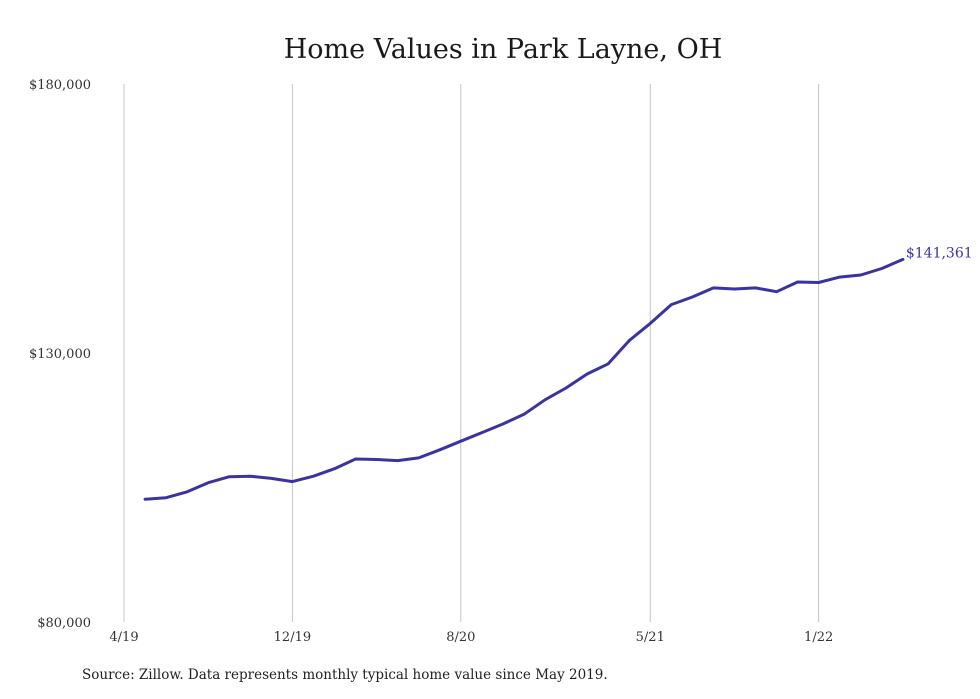 This screenshot has height=699, width=980. I want to click on x-tick-label: 4/19, so click(123, 637).